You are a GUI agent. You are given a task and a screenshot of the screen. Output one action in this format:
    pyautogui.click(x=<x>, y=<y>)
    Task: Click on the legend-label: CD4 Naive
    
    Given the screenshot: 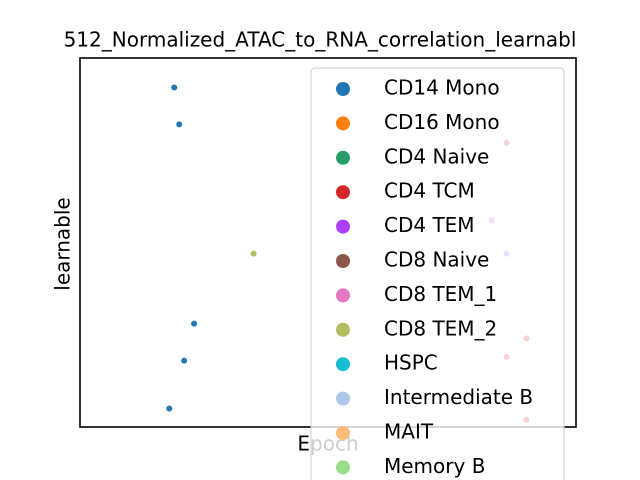 What is the action you would take?
    pyautogui.click(x=436, y=156)
    